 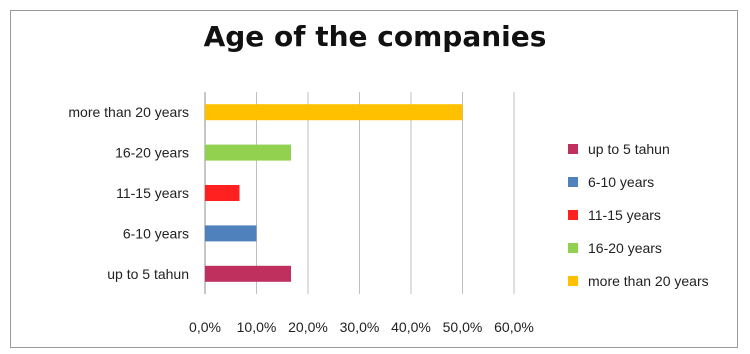 I want to click on x-tick-label: 0,0%, so click(x=205, y=327).